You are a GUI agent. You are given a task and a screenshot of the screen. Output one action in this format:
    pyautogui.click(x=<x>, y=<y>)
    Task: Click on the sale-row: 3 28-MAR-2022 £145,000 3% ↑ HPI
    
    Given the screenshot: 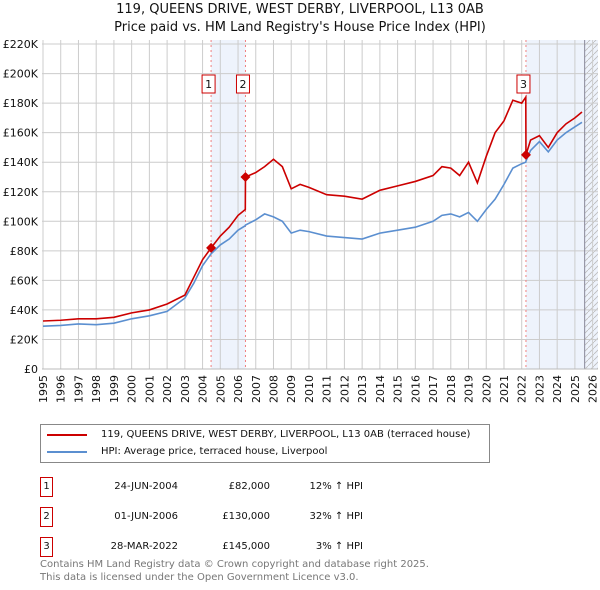 What is the action you would take?
    pyautogui.click(x=240, y=547)
    